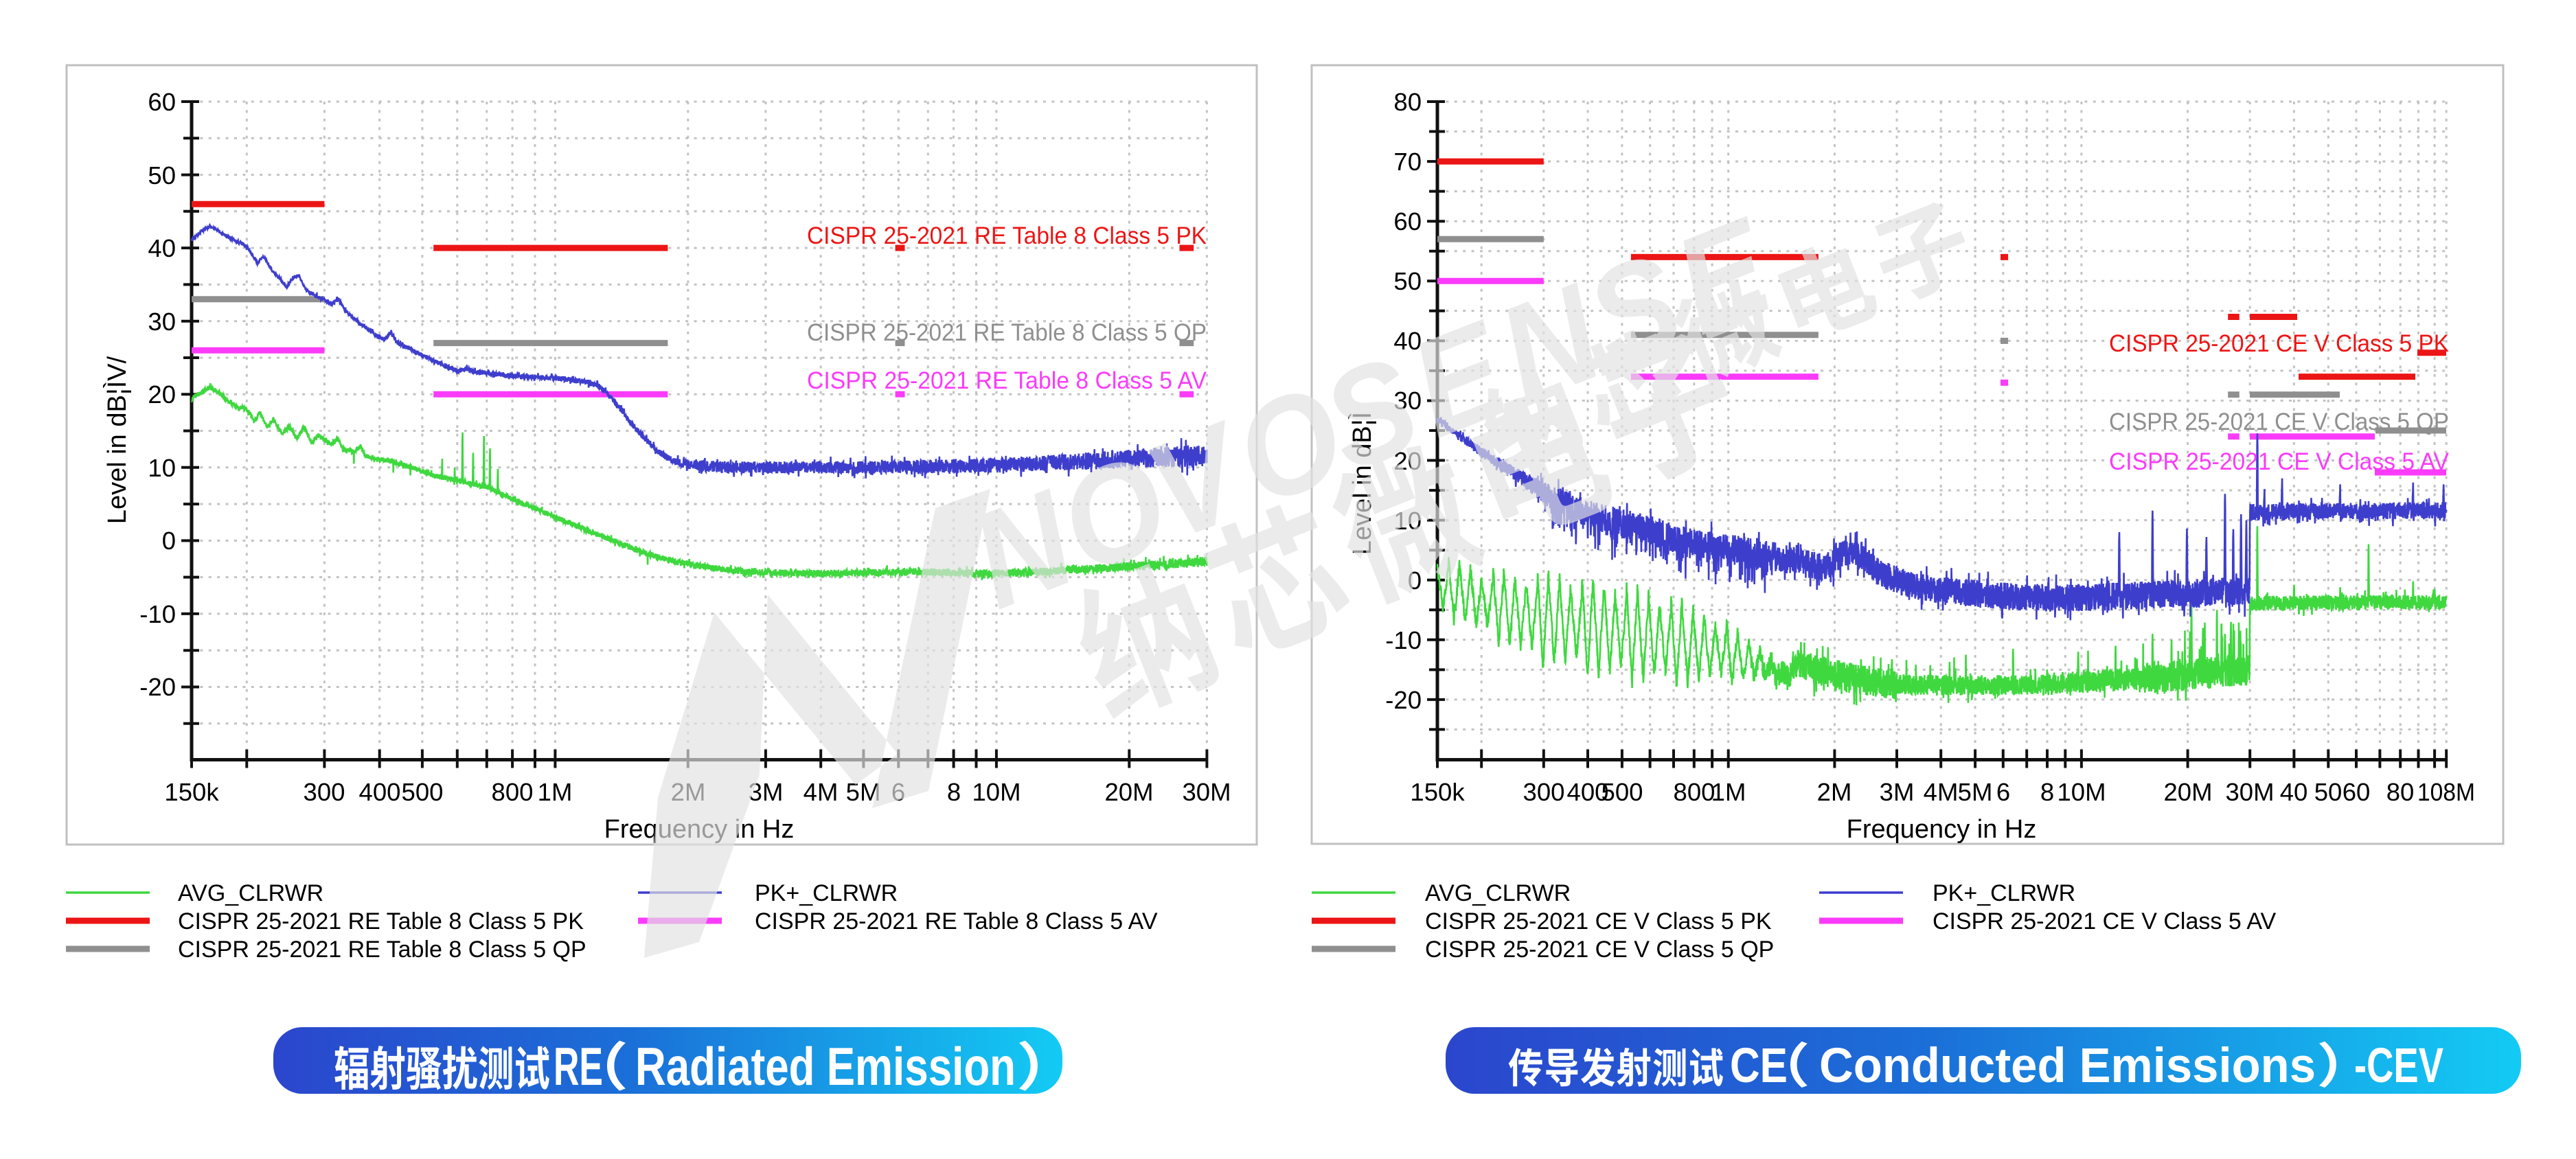 This screenshot has width=2576, height=1159. I want to click on svg-text: 5M, so click(1975, 792).